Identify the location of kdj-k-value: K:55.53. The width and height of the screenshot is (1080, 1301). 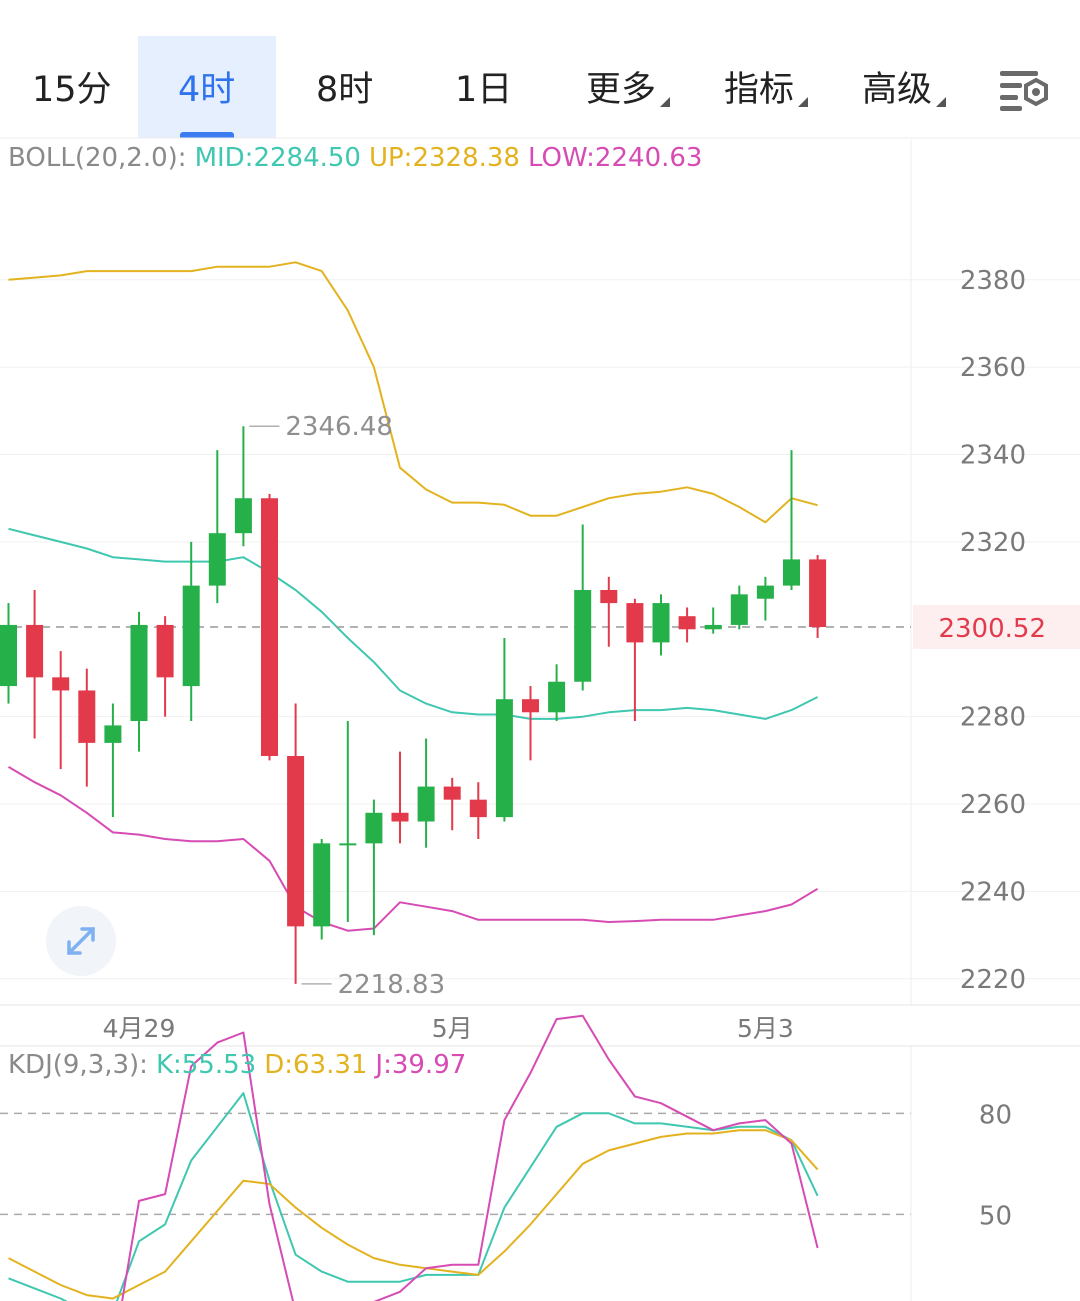
(206, 1065).